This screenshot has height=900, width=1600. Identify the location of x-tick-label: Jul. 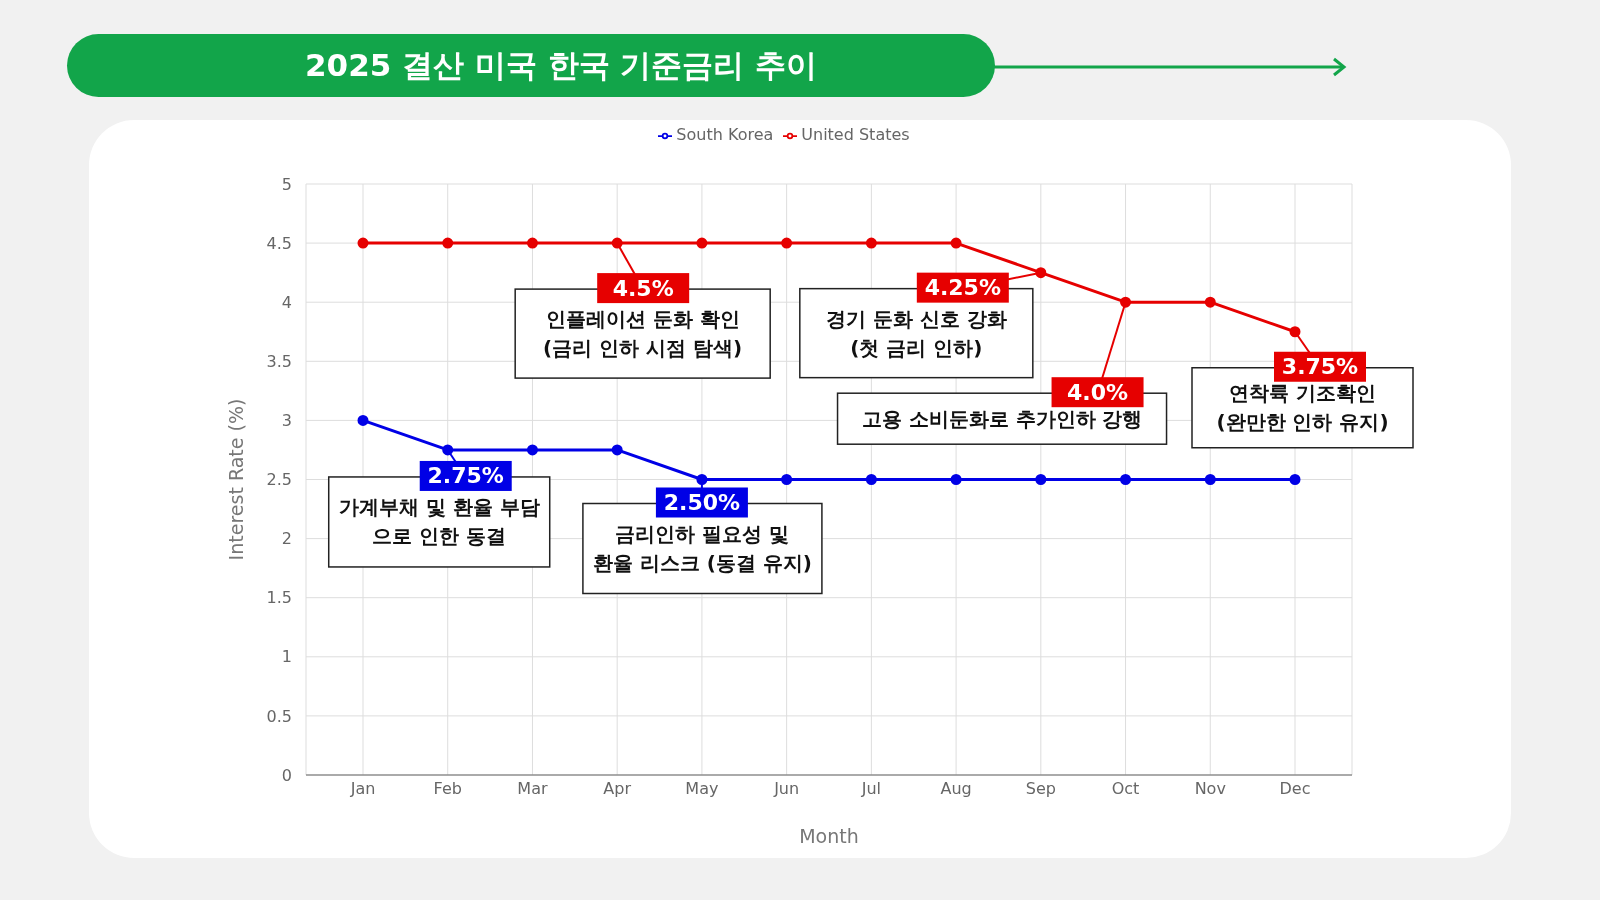
(871, 789).